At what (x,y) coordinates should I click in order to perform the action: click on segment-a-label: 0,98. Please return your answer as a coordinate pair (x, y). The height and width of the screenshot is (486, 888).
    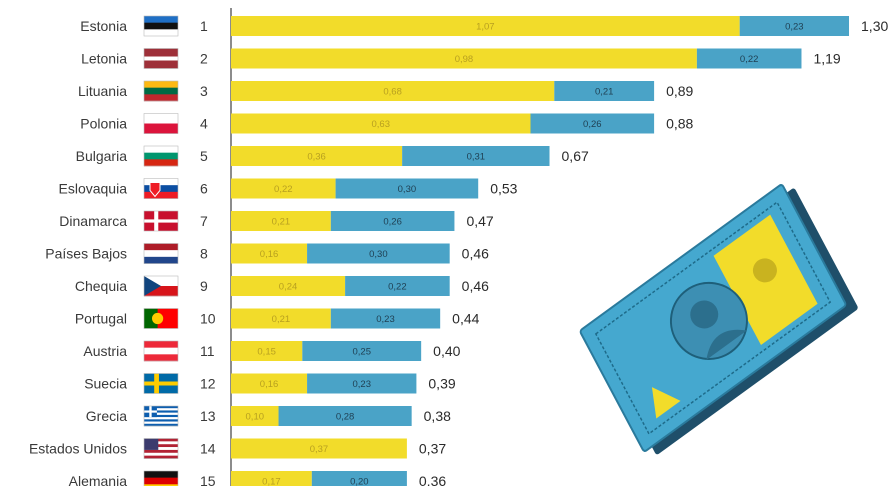
    Looking at the image, I should click on (464, 59).